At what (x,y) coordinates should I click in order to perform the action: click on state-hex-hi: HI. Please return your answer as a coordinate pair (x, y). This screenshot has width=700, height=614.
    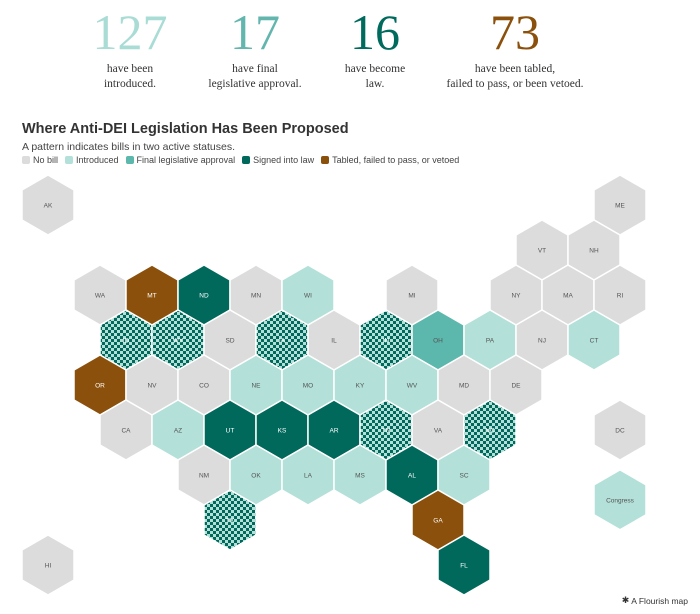
    Looking at the image, I should click on (48, 565).